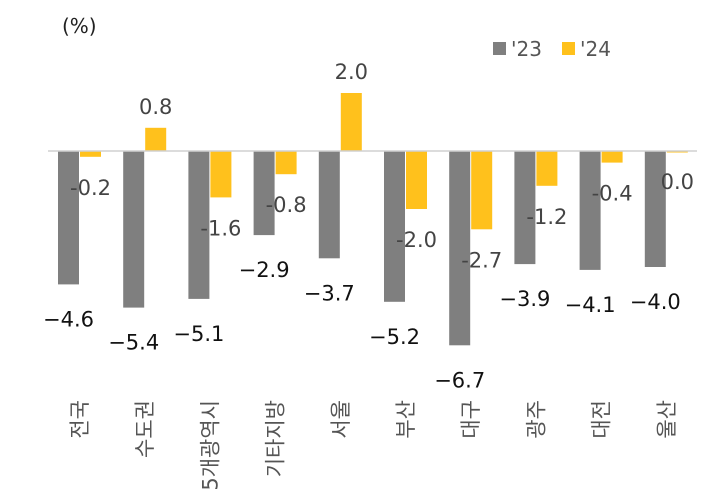 Image resolution: width=725 pixels, height=503 pixels. Describe the element at coordinates (68, 319) in the screenshot. I see `value-label-23-0: −4.6` at that location.